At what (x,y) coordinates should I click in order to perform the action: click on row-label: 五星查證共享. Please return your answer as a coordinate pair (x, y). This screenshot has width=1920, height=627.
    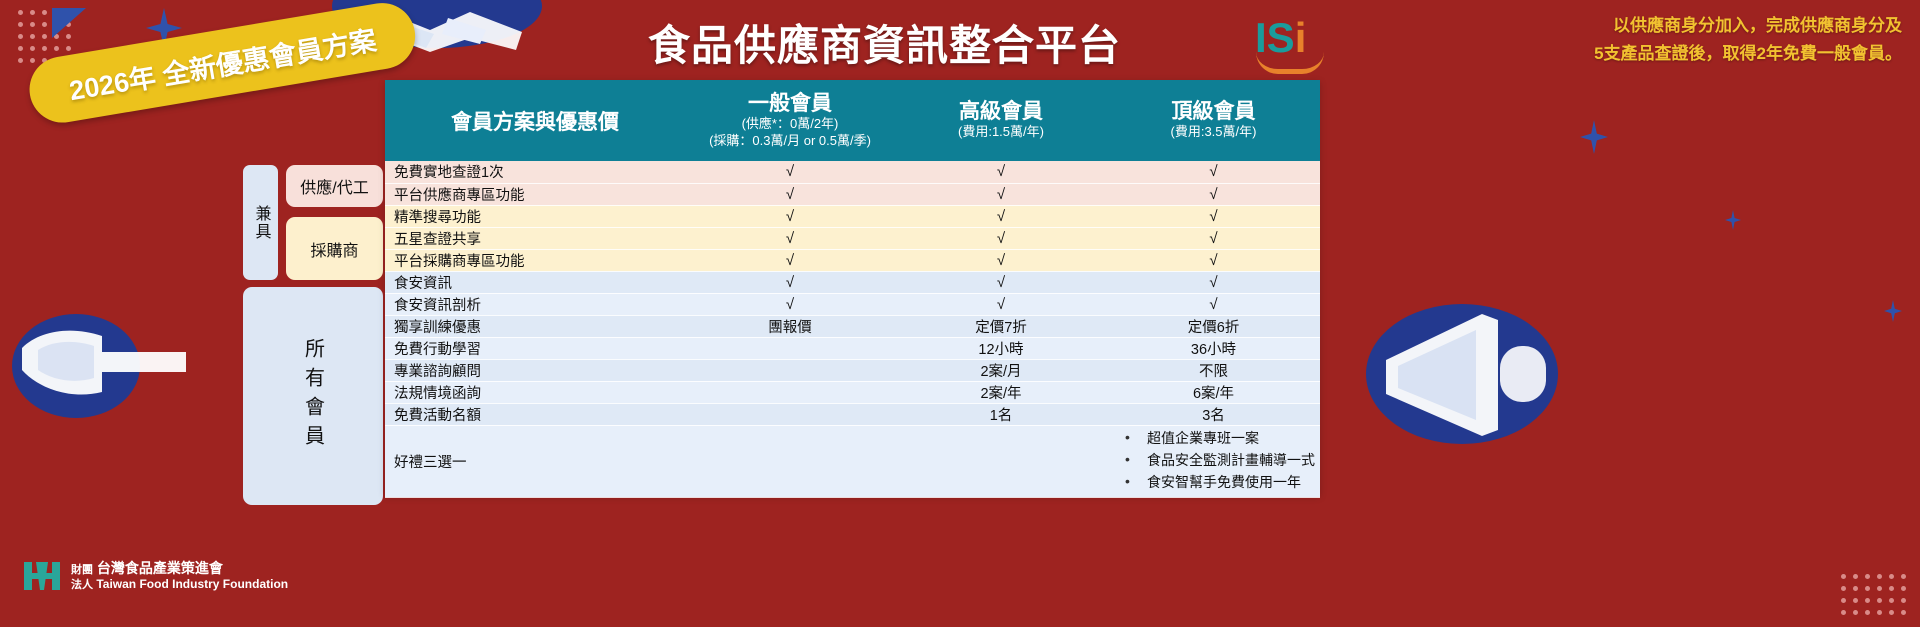
    Looking at the image, I should click on (535, 238).